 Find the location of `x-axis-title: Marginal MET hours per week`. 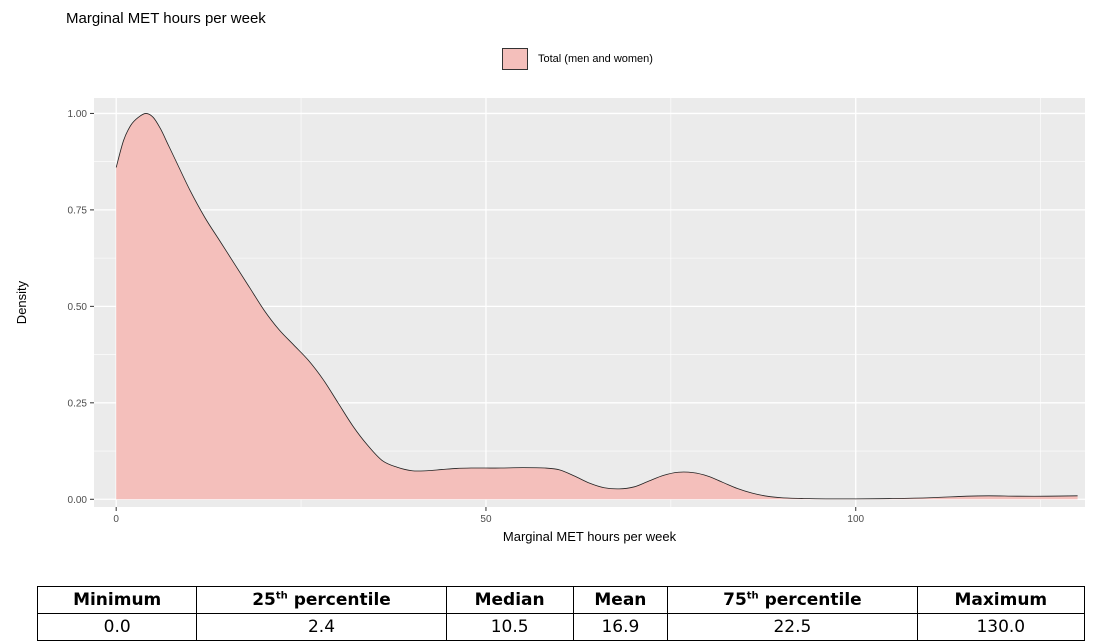

x-axis-title: Marginal MET hours per week is located at coordinates (590, 536).